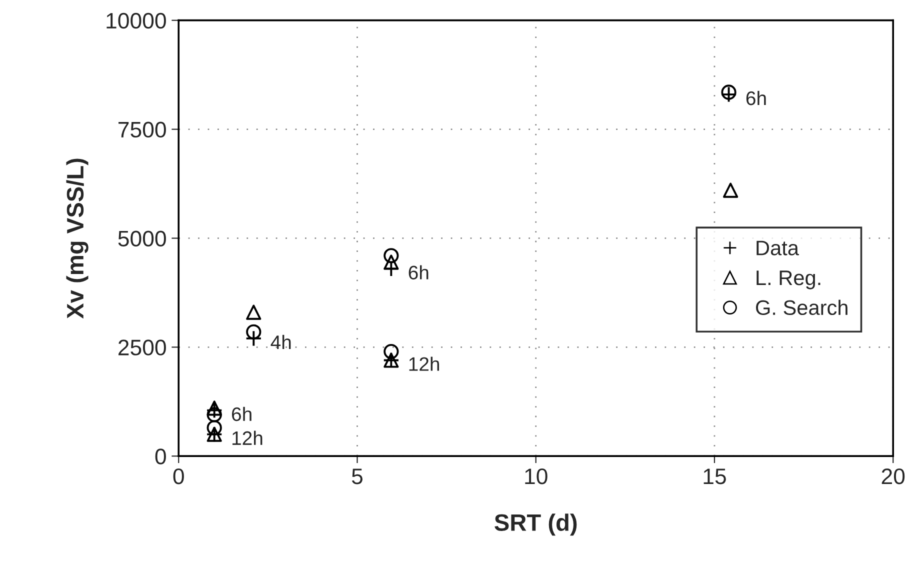  What do you see at coordinates (77, 238) in the screenshot?
I see `y-axis-title: Xv (mg VSS/L)` at bounding box center [77, 238].